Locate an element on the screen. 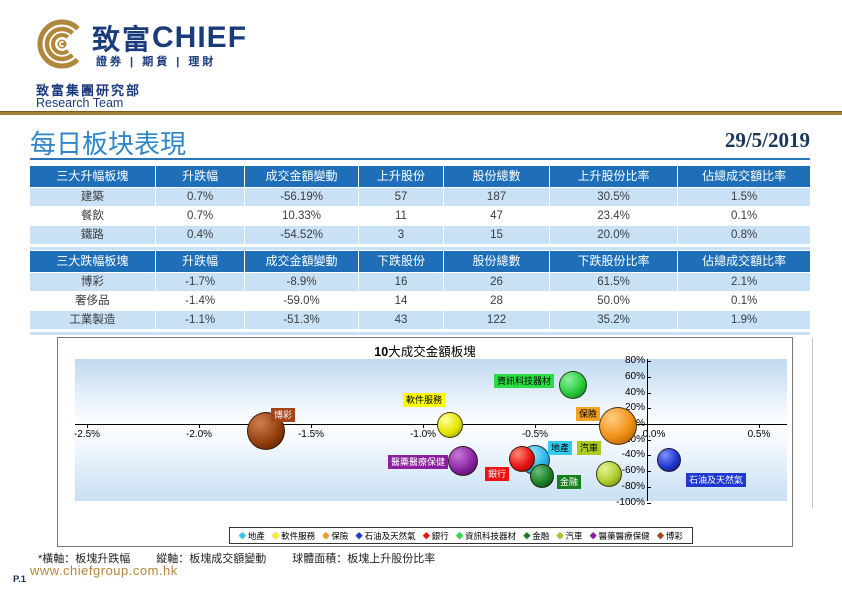 The width and height of the screenshot is (842, 595). research-dept-cn: 致富集團研究部 is located at coordinates (89, 90).